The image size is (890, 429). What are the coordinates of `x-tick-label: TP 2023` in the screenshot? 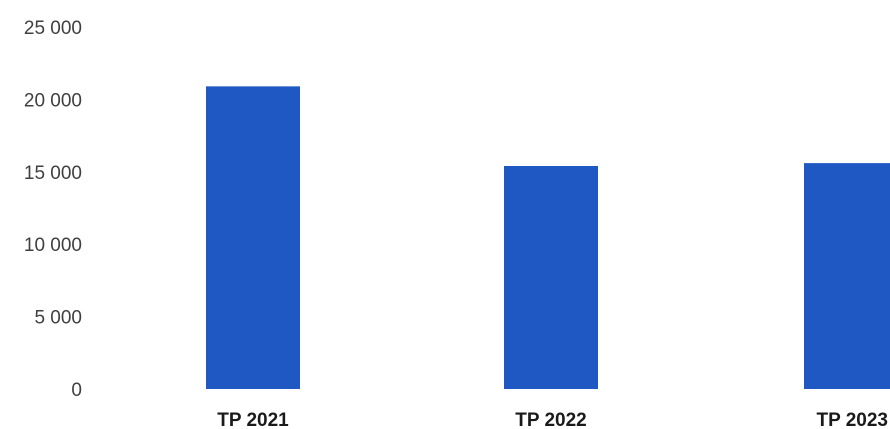 It's located at (852, 419).